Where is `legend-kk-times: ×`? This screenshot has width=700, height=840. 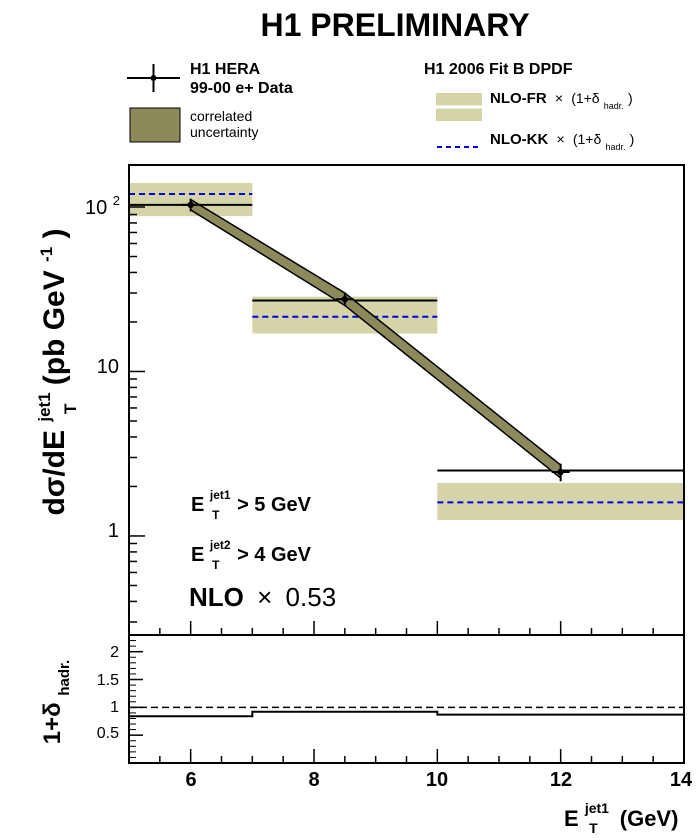
legend-kk-times: × is located at coordinates (561, 139).